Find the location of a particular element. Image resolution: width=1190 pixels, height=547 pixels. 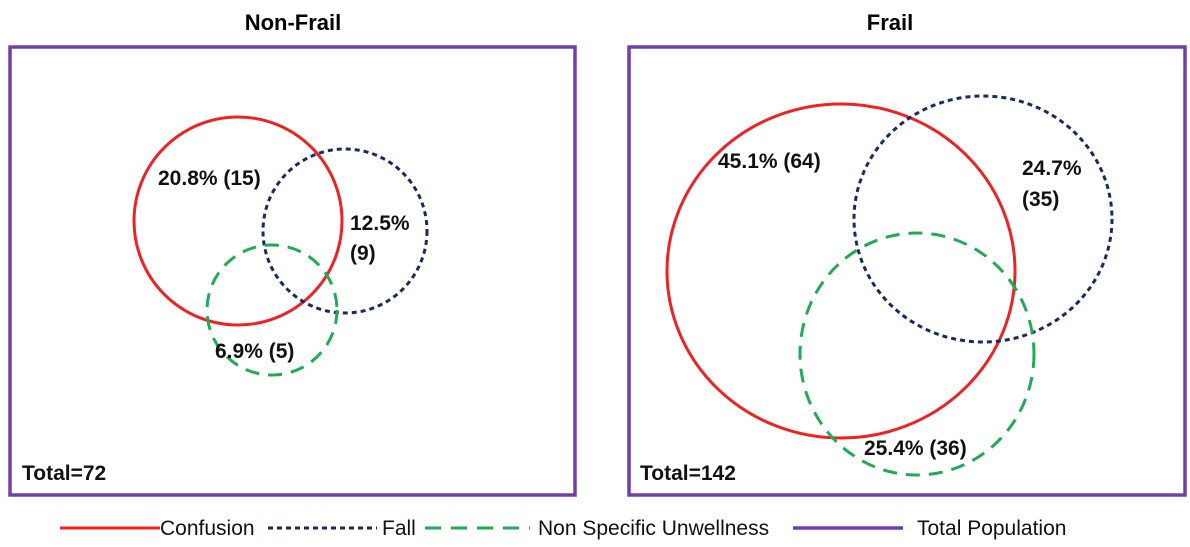

panel-title-non-frail: Non-Frail is located at coordinates (293, 22).